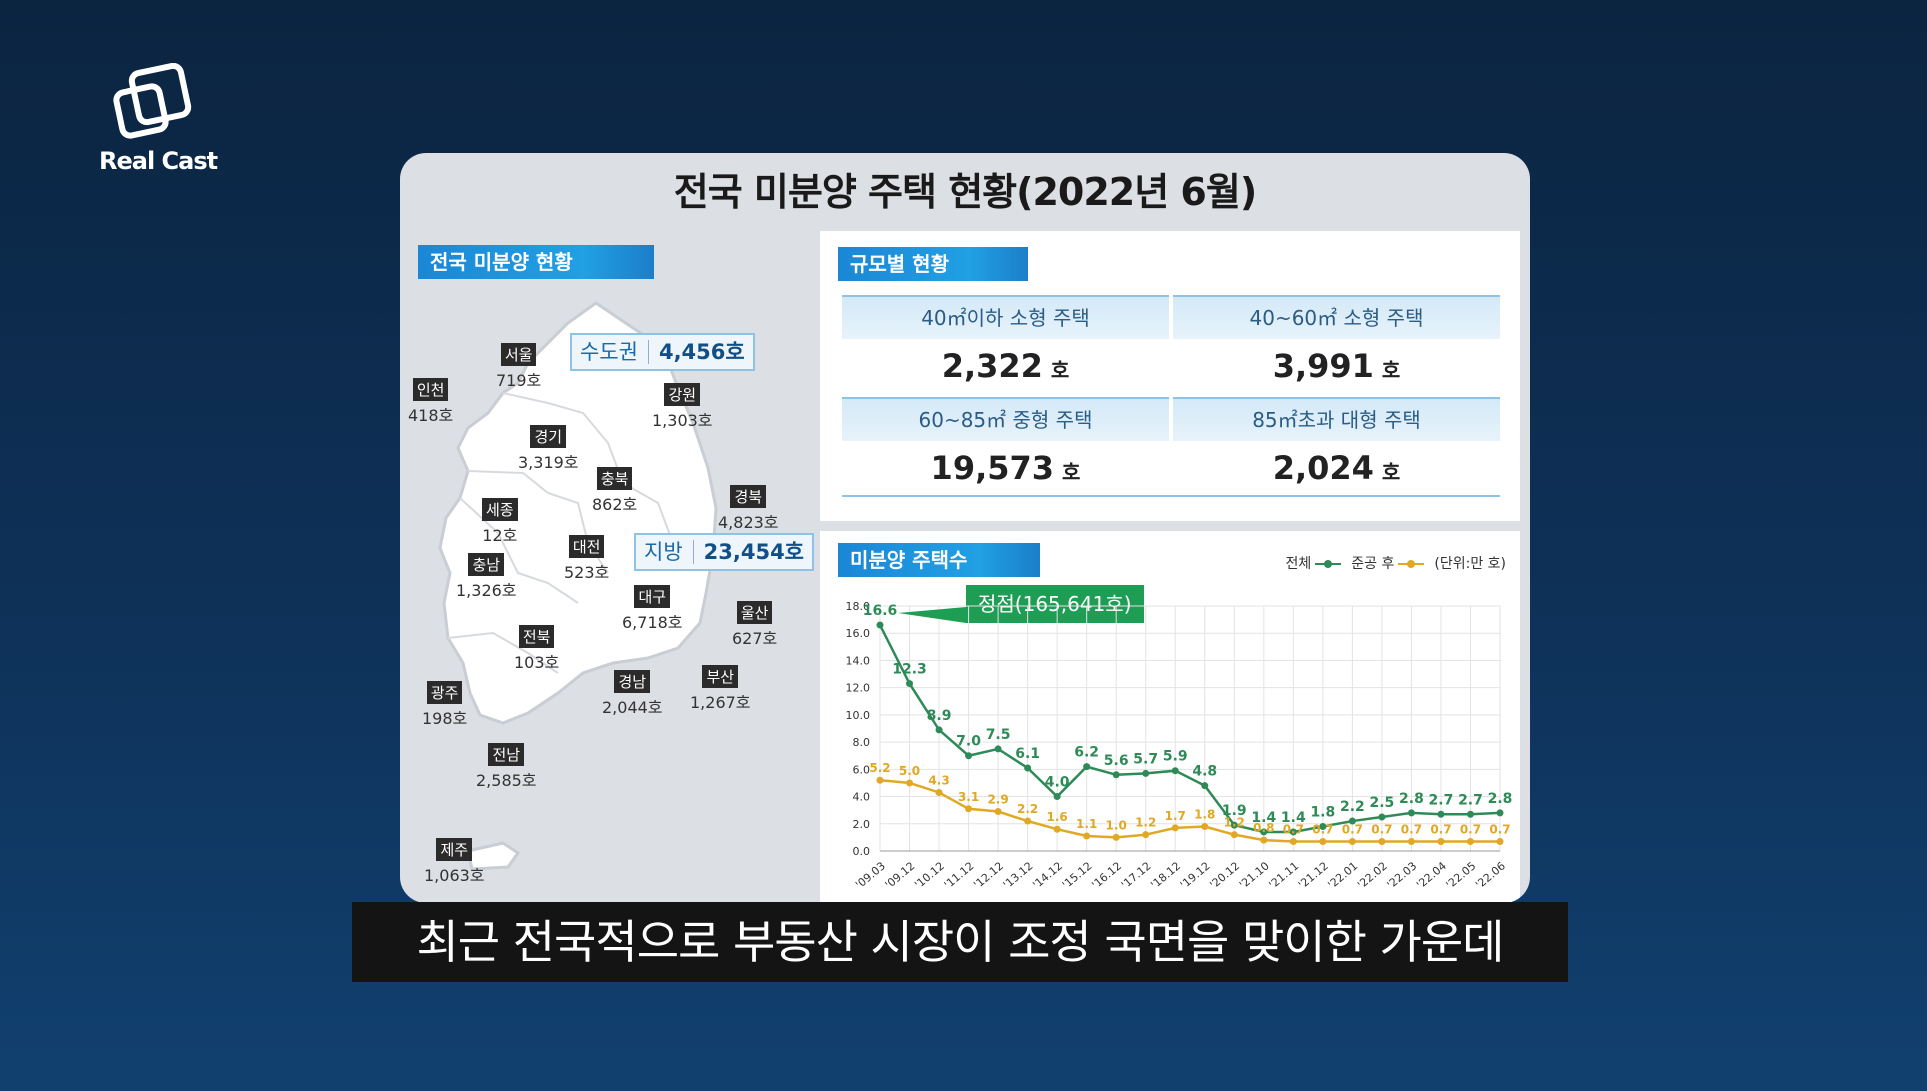 The height and width of the screenshot is (1091, 1927). I want to click on x-tick-label: '12.12, so click(988, 875).